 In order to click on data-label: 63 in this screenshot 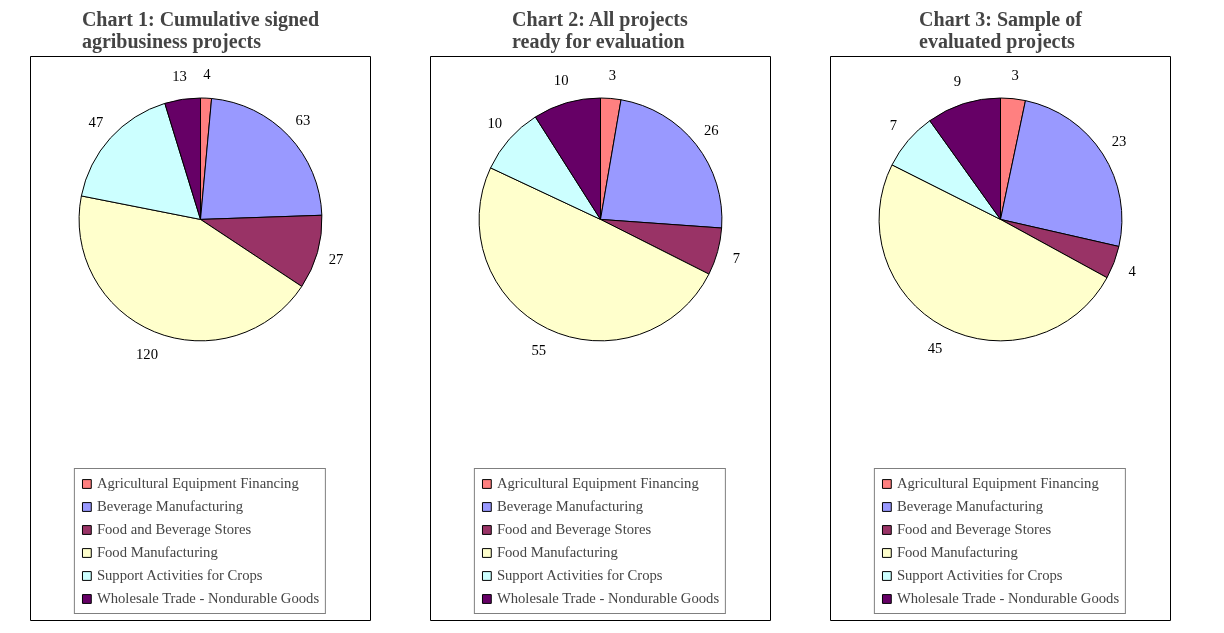, I will do `click(303, 119)`.